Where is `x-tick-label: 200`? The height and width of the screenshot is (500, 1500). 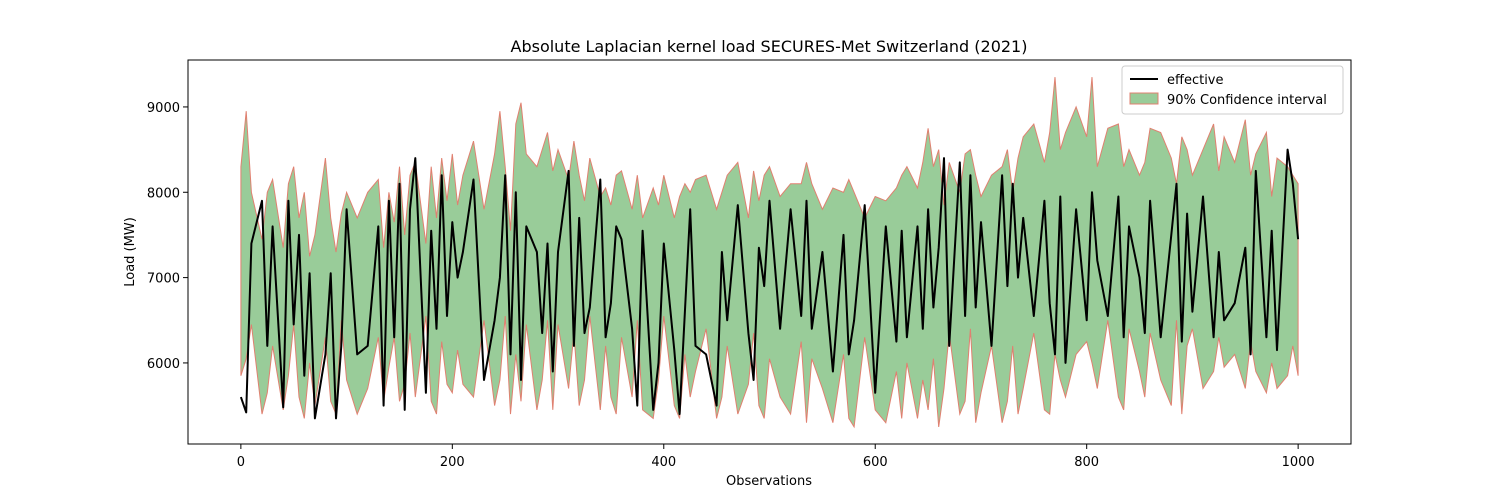 x-tick-label: 200 is located at coordinates (452, 462).